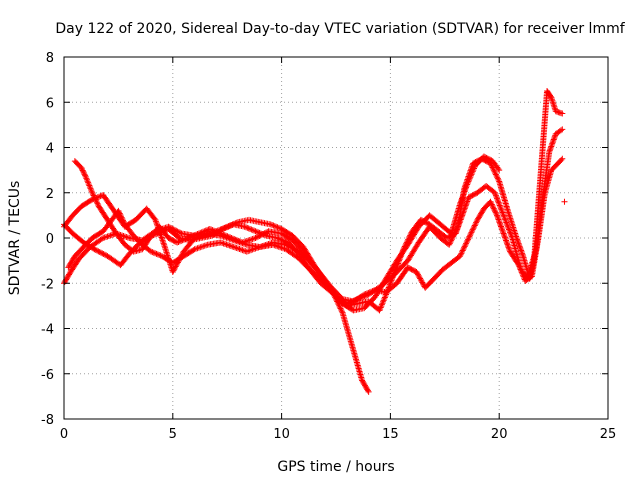 This screenshot has height=480, width=640. What do you see at coordinates (64, 434) in the screenshot?
I see `x-tick-label: 0` at bounding box center [64, 434].